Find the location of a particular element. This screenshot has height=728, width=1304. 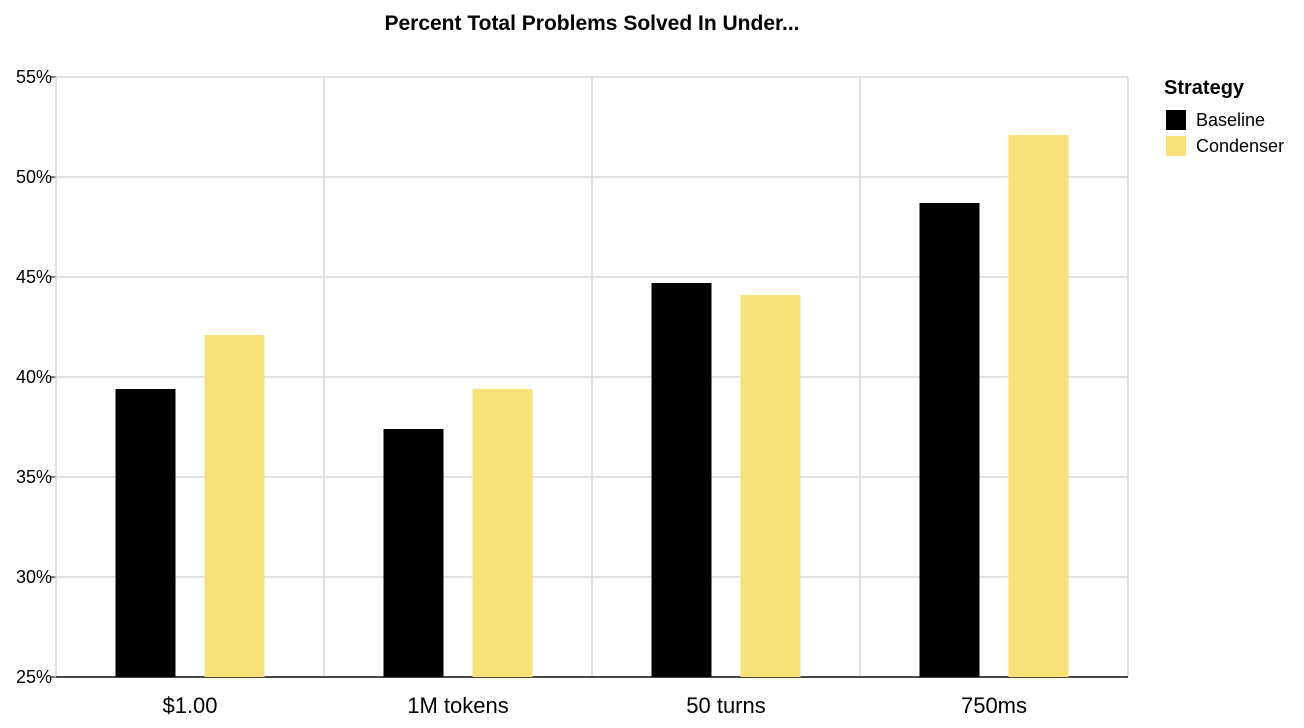

y-tick-label: 50% is located at coordinates (34, 177).